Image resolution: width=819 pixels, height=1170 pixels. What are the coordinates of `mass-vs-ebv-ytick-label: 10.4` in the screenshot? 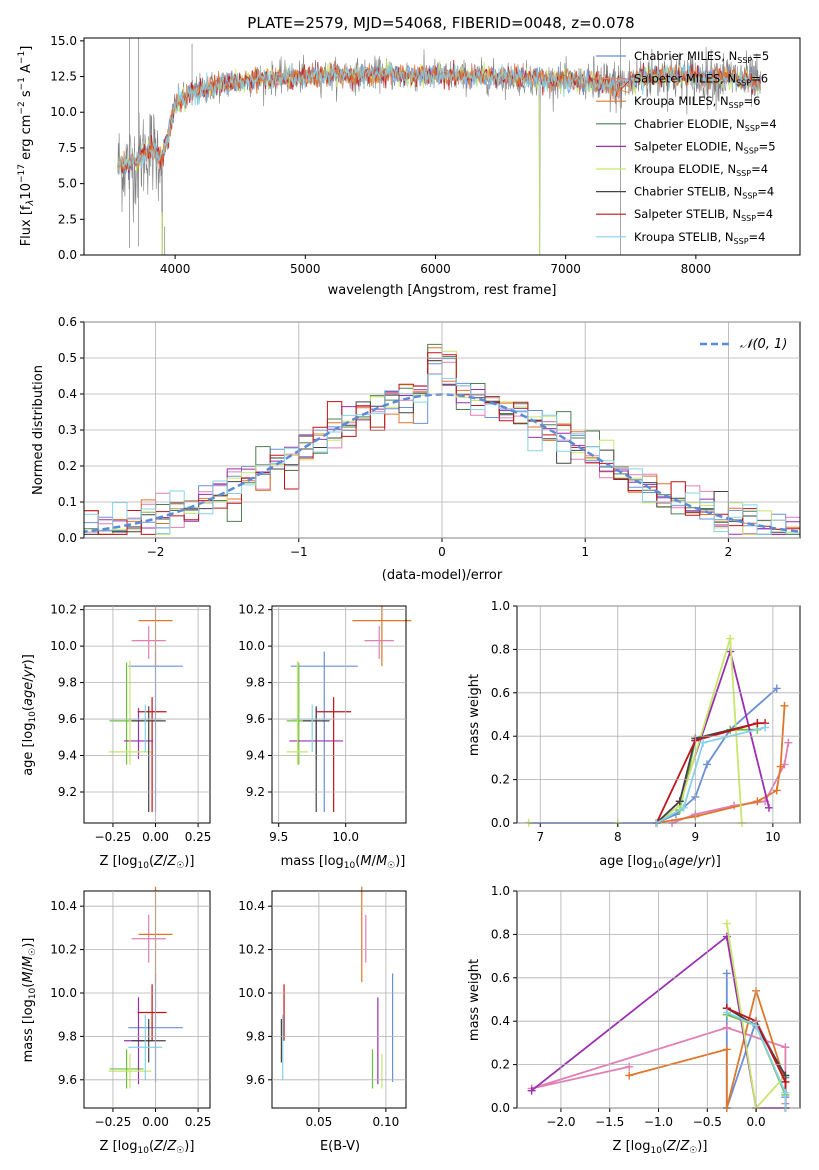 It's located at (251, 906).